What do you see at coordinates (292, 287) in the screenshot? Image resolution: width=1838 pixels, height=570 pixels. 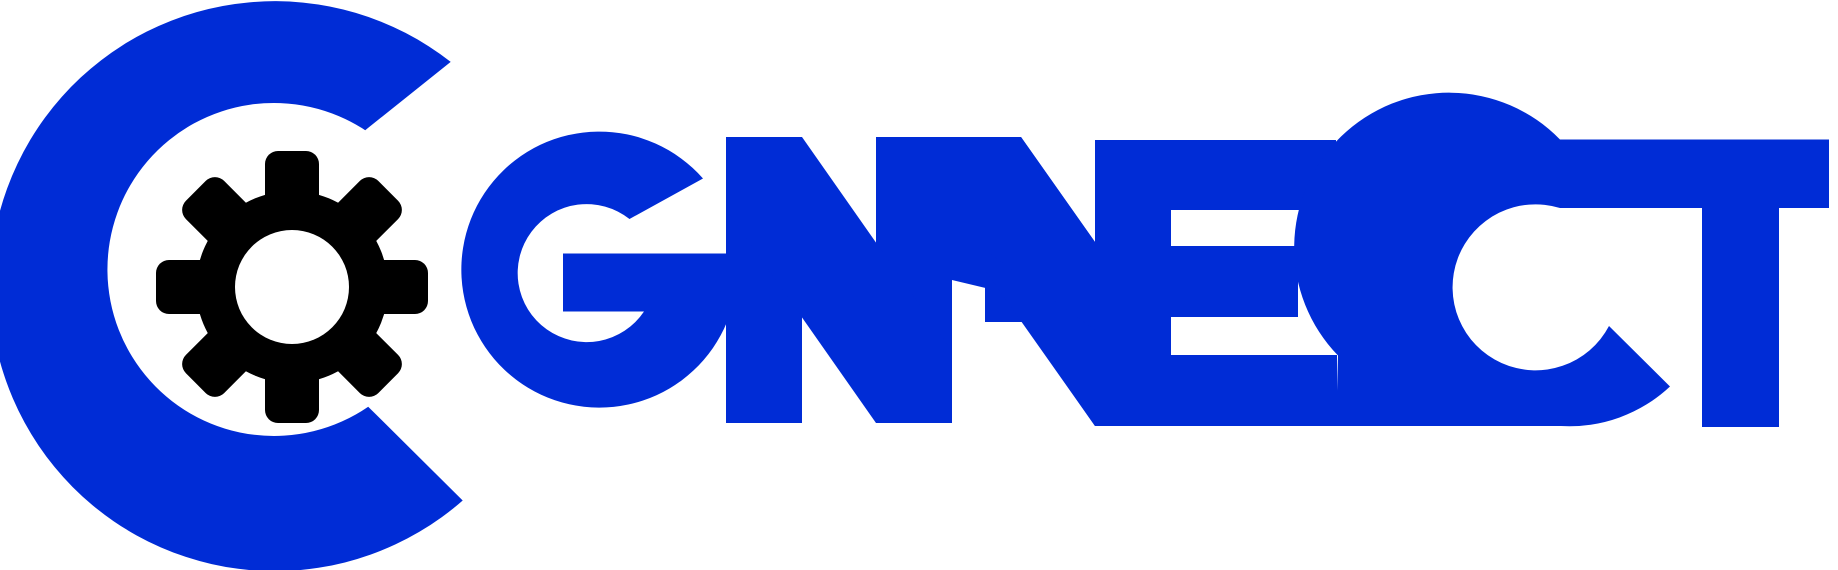 I see `gear-icon` at bounding box center [292, 287].